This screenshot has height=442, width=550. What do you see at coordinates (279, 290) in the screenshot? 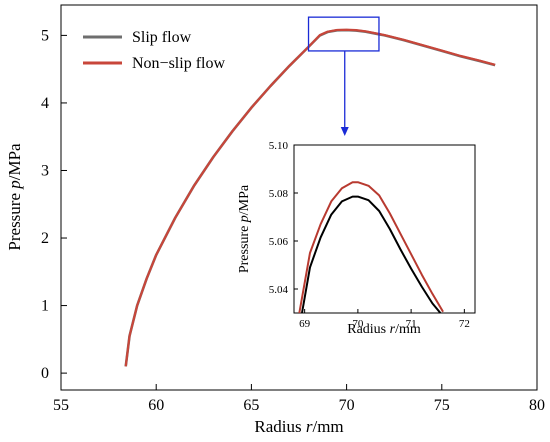
I see `inset-y-tick-label-0: 5.04` at bounding box center [279, 290].